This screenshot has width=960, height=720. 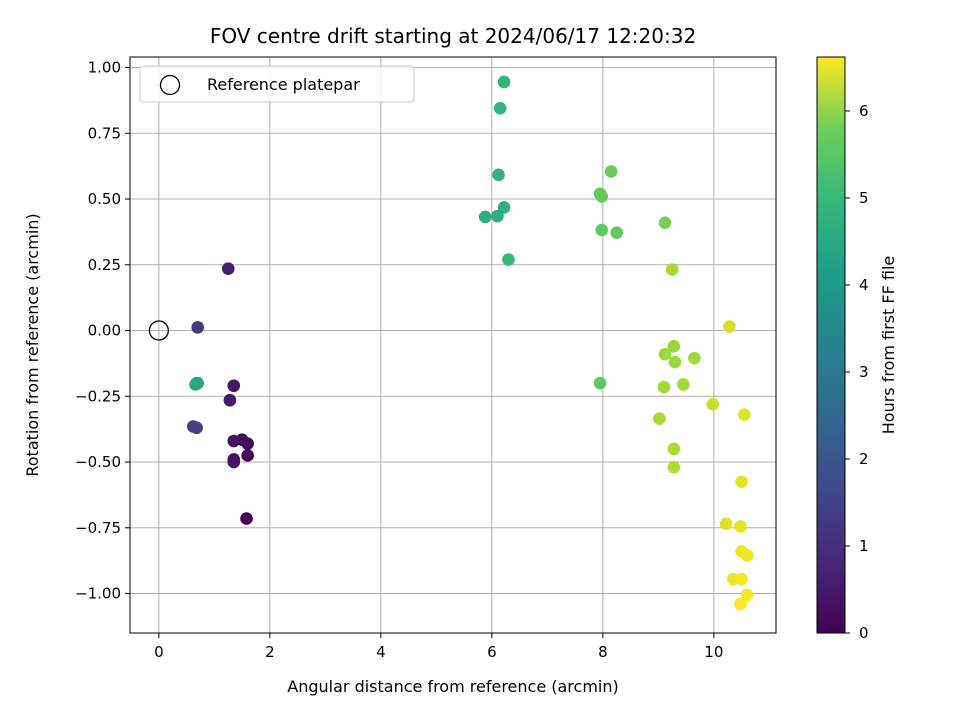 I want to click on colorbar-tick-label: 0, so click(x=864, y=633).